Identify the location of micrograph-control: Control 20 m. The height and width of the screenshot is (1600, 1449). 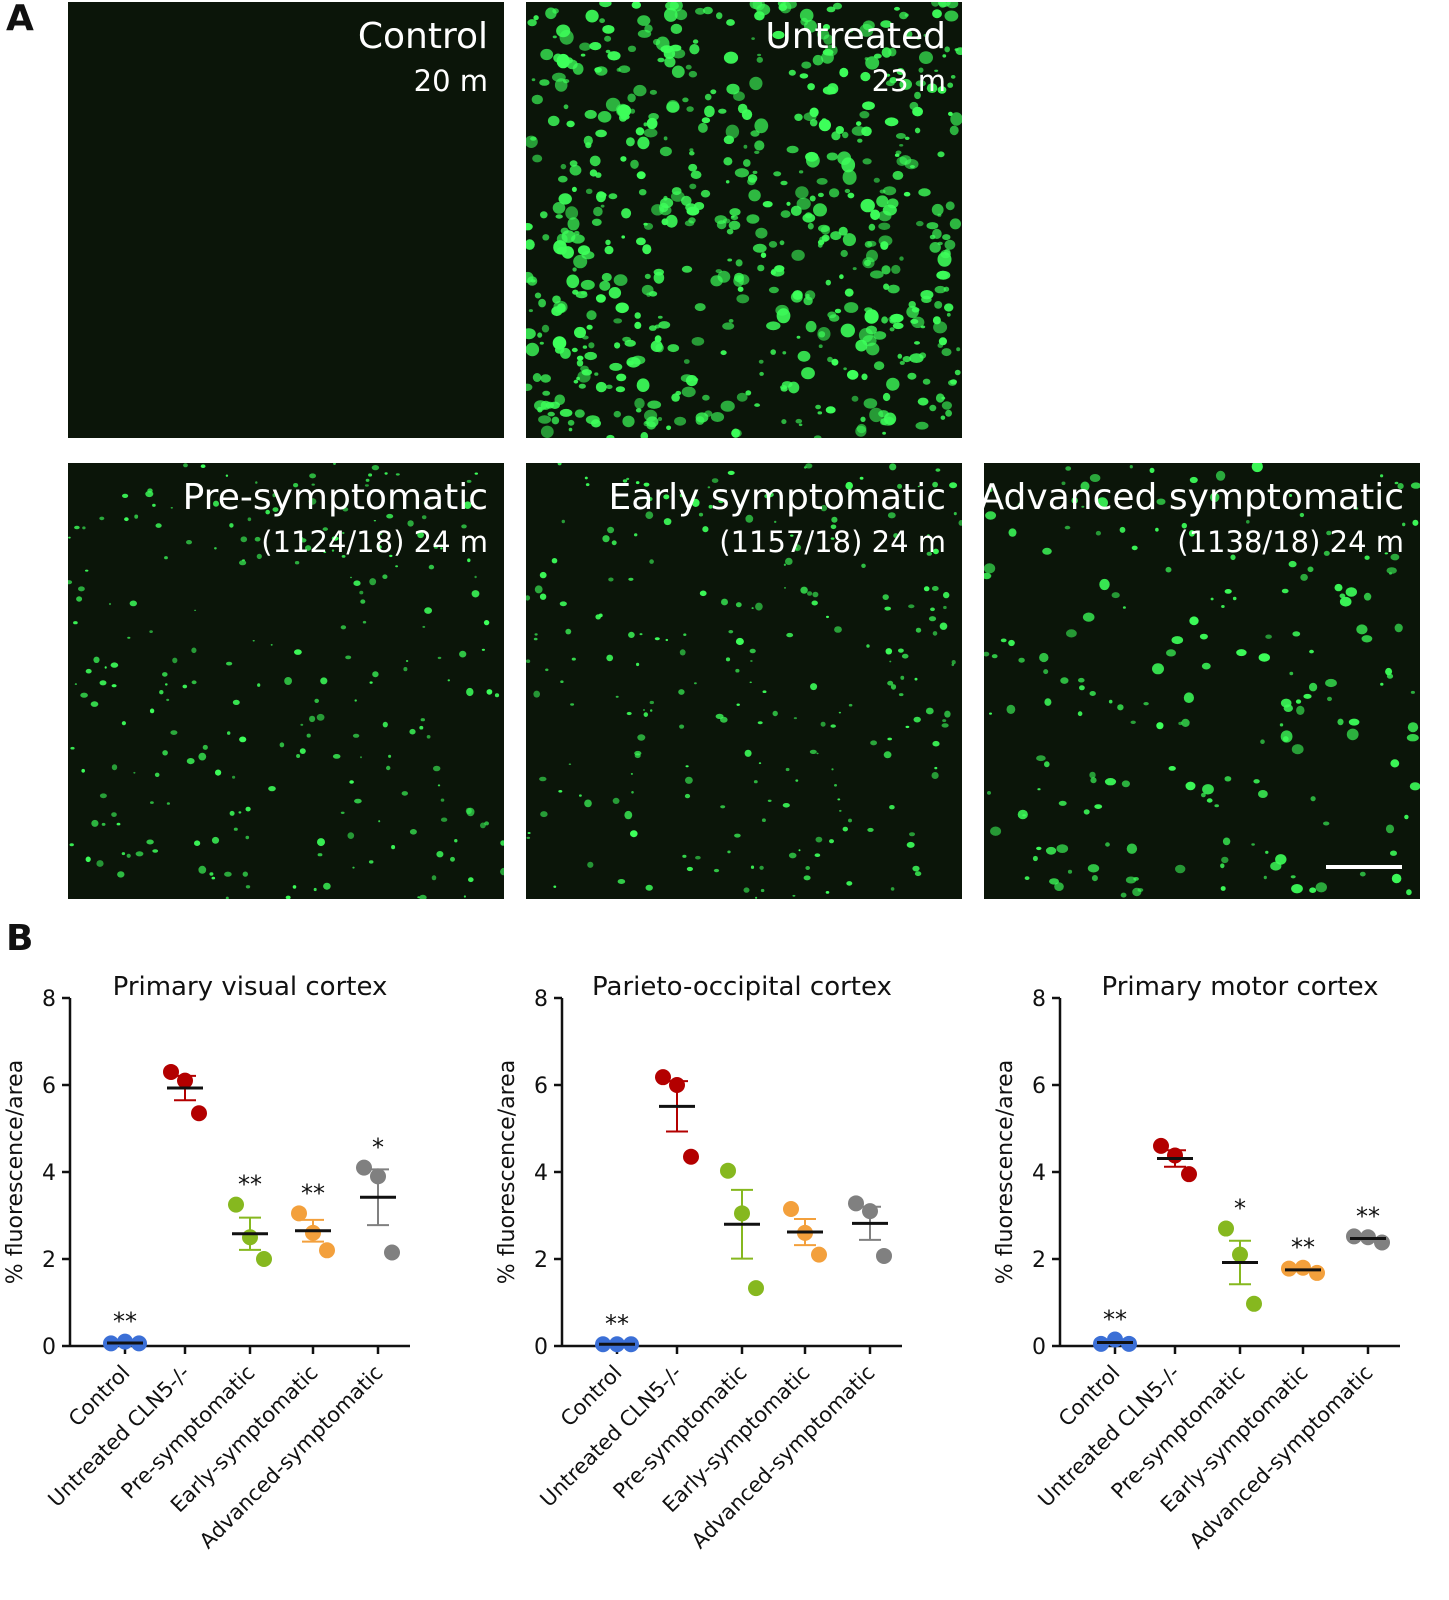
(286, 220).